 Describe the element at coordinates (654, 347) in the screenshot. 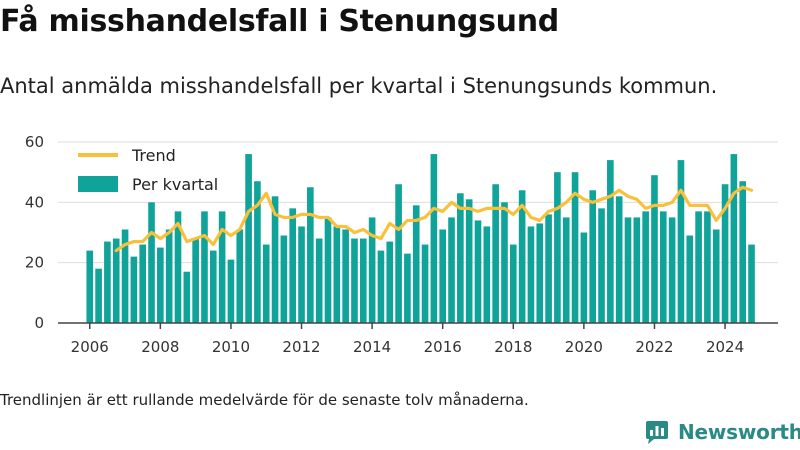

I see `x-tick-label: 2022` at that location.